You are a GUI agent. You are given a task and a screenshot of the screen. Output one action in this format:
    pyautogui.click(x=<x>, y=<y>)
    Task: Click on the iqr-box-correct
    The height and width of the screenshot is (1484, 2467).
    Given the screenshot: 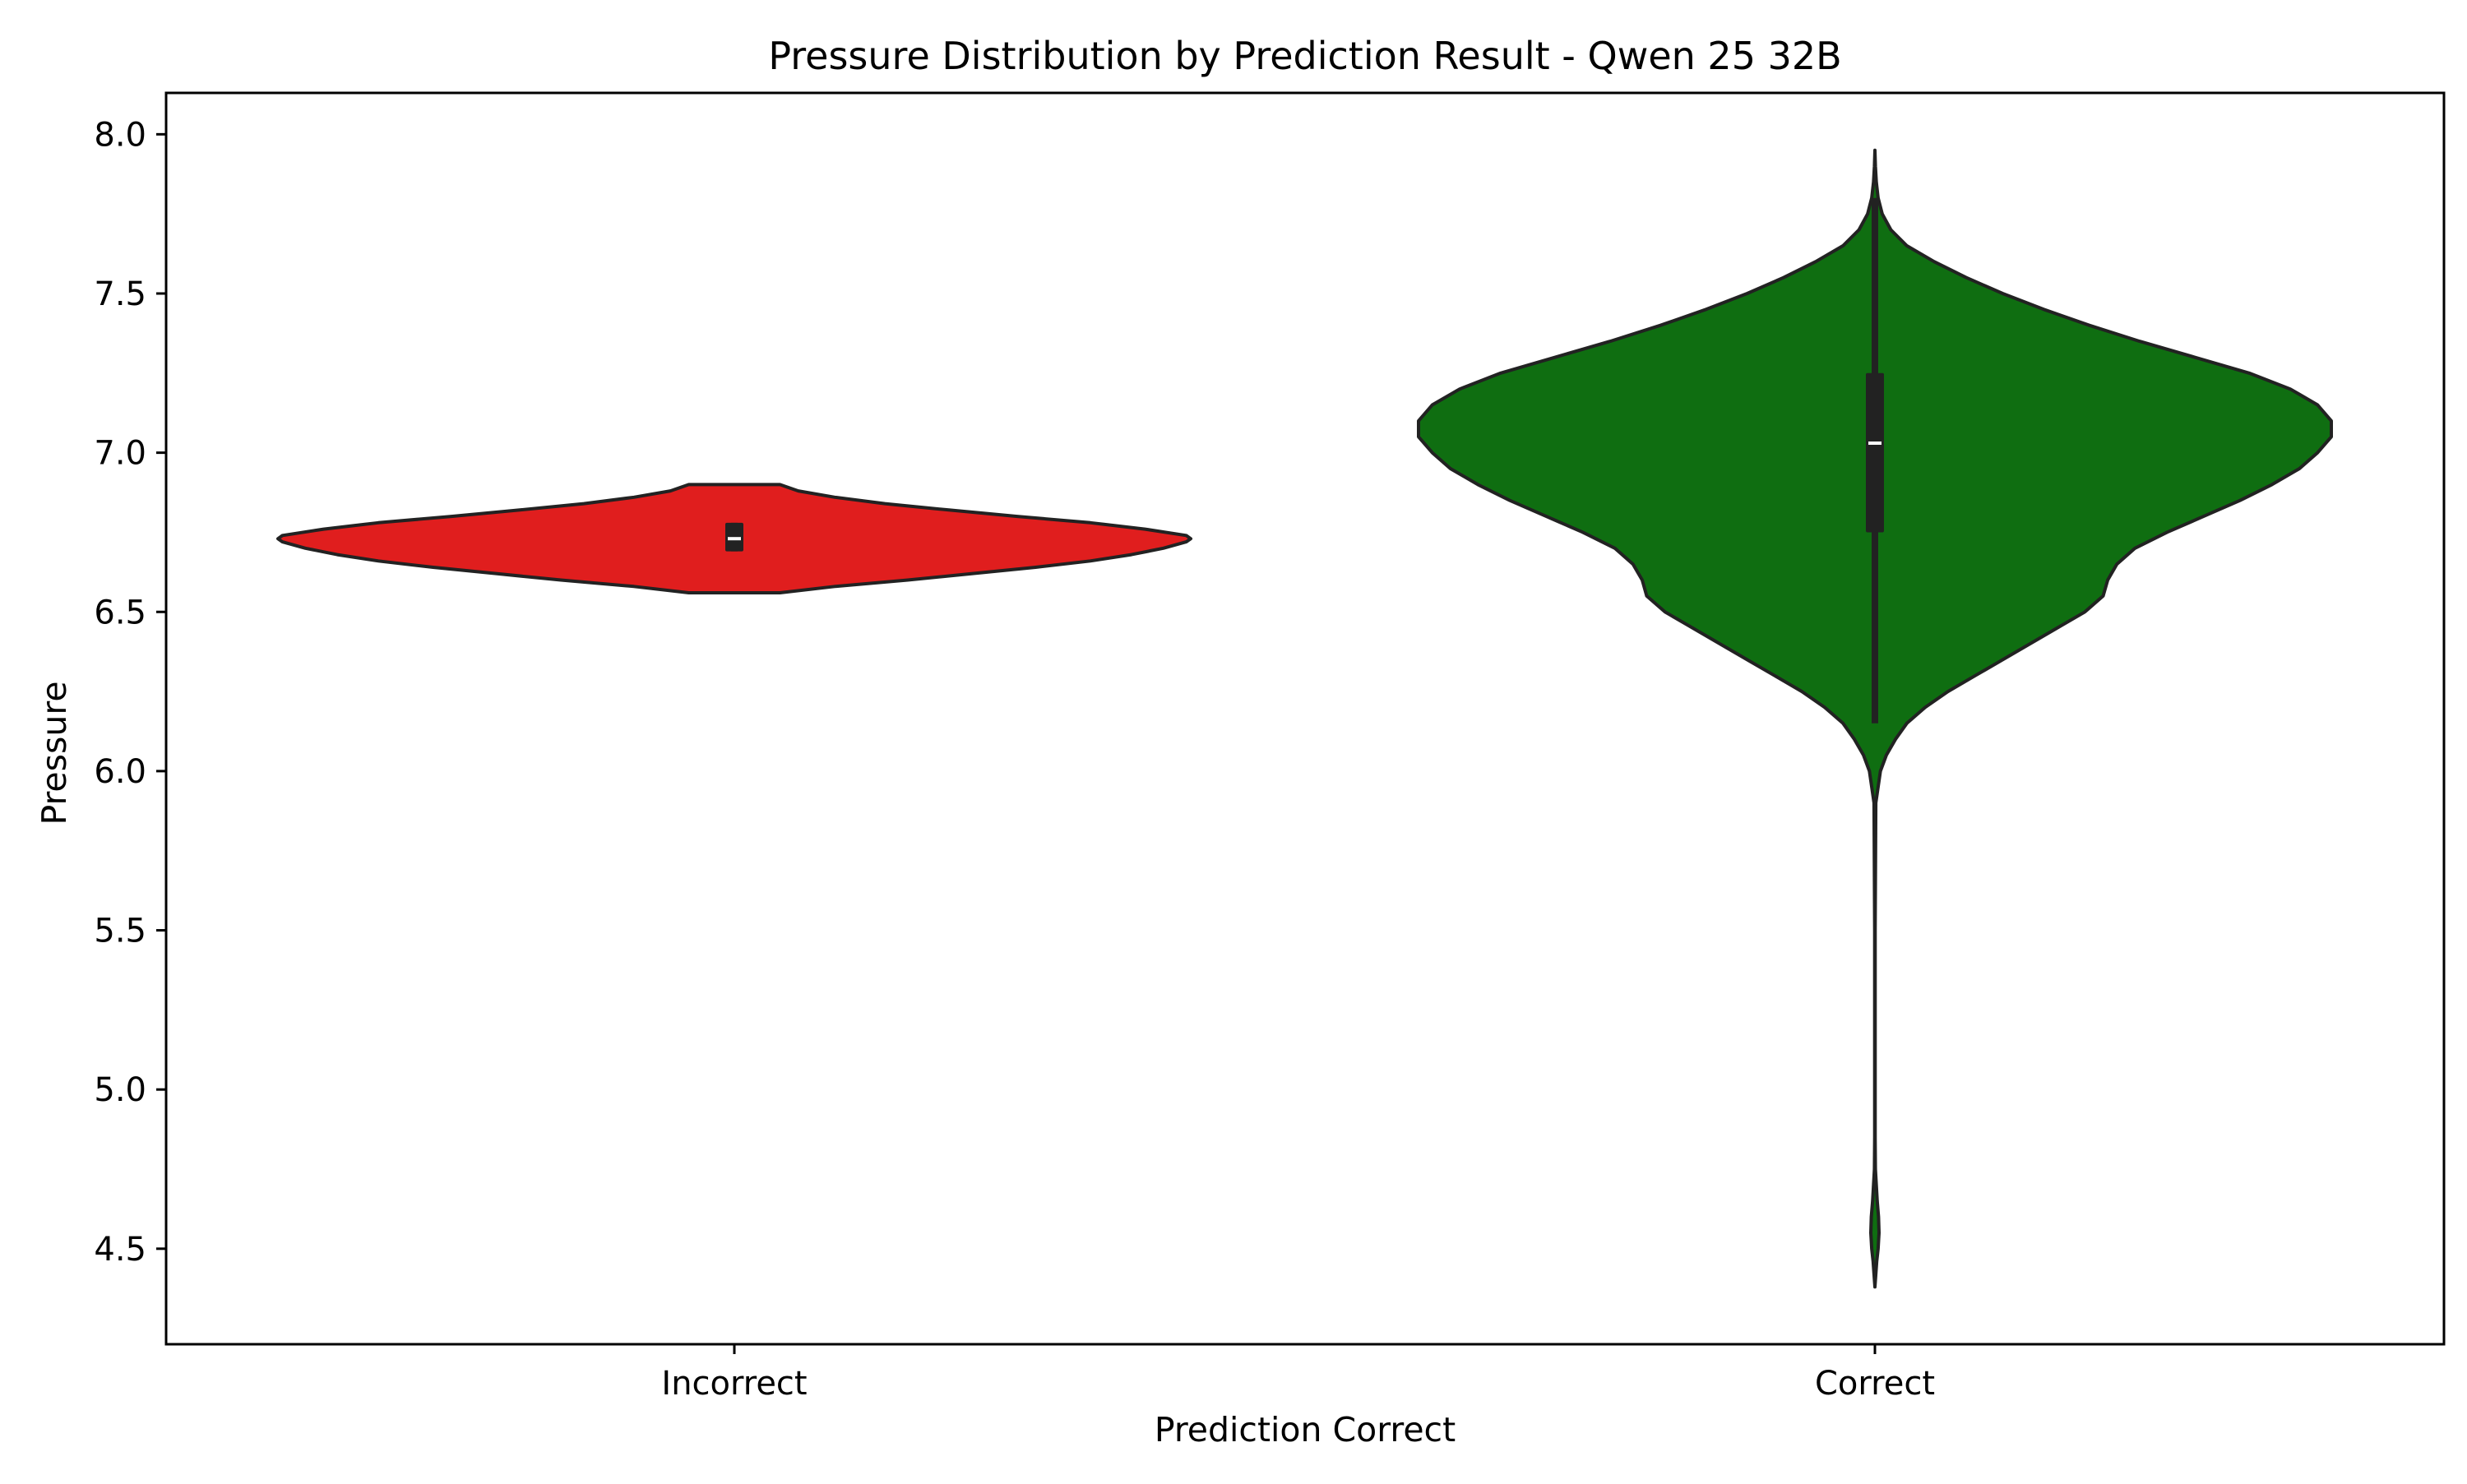 What is the action you would take?
    pyautogui.click(x=1875, y=453)
    